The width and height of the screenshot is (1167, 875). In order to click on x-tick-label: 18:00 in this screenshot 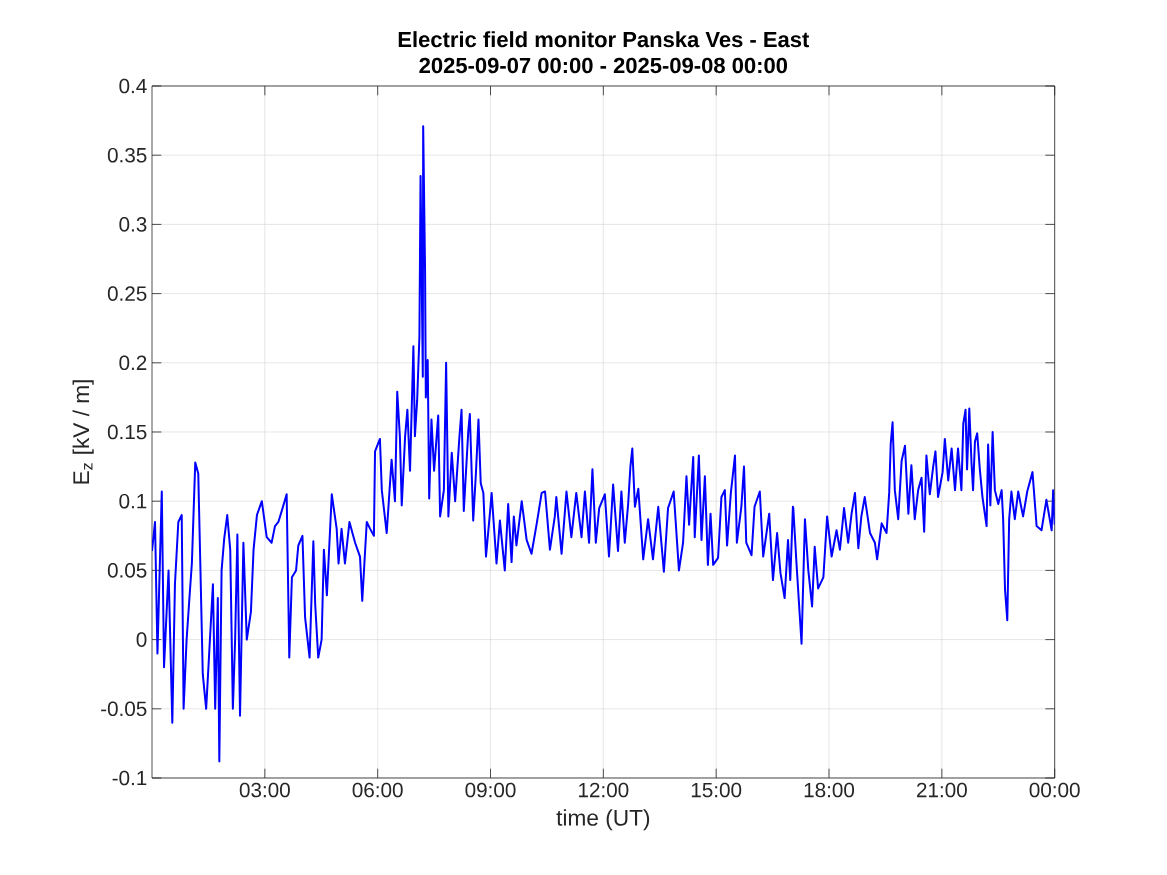, I will do `click(829, 790)`.